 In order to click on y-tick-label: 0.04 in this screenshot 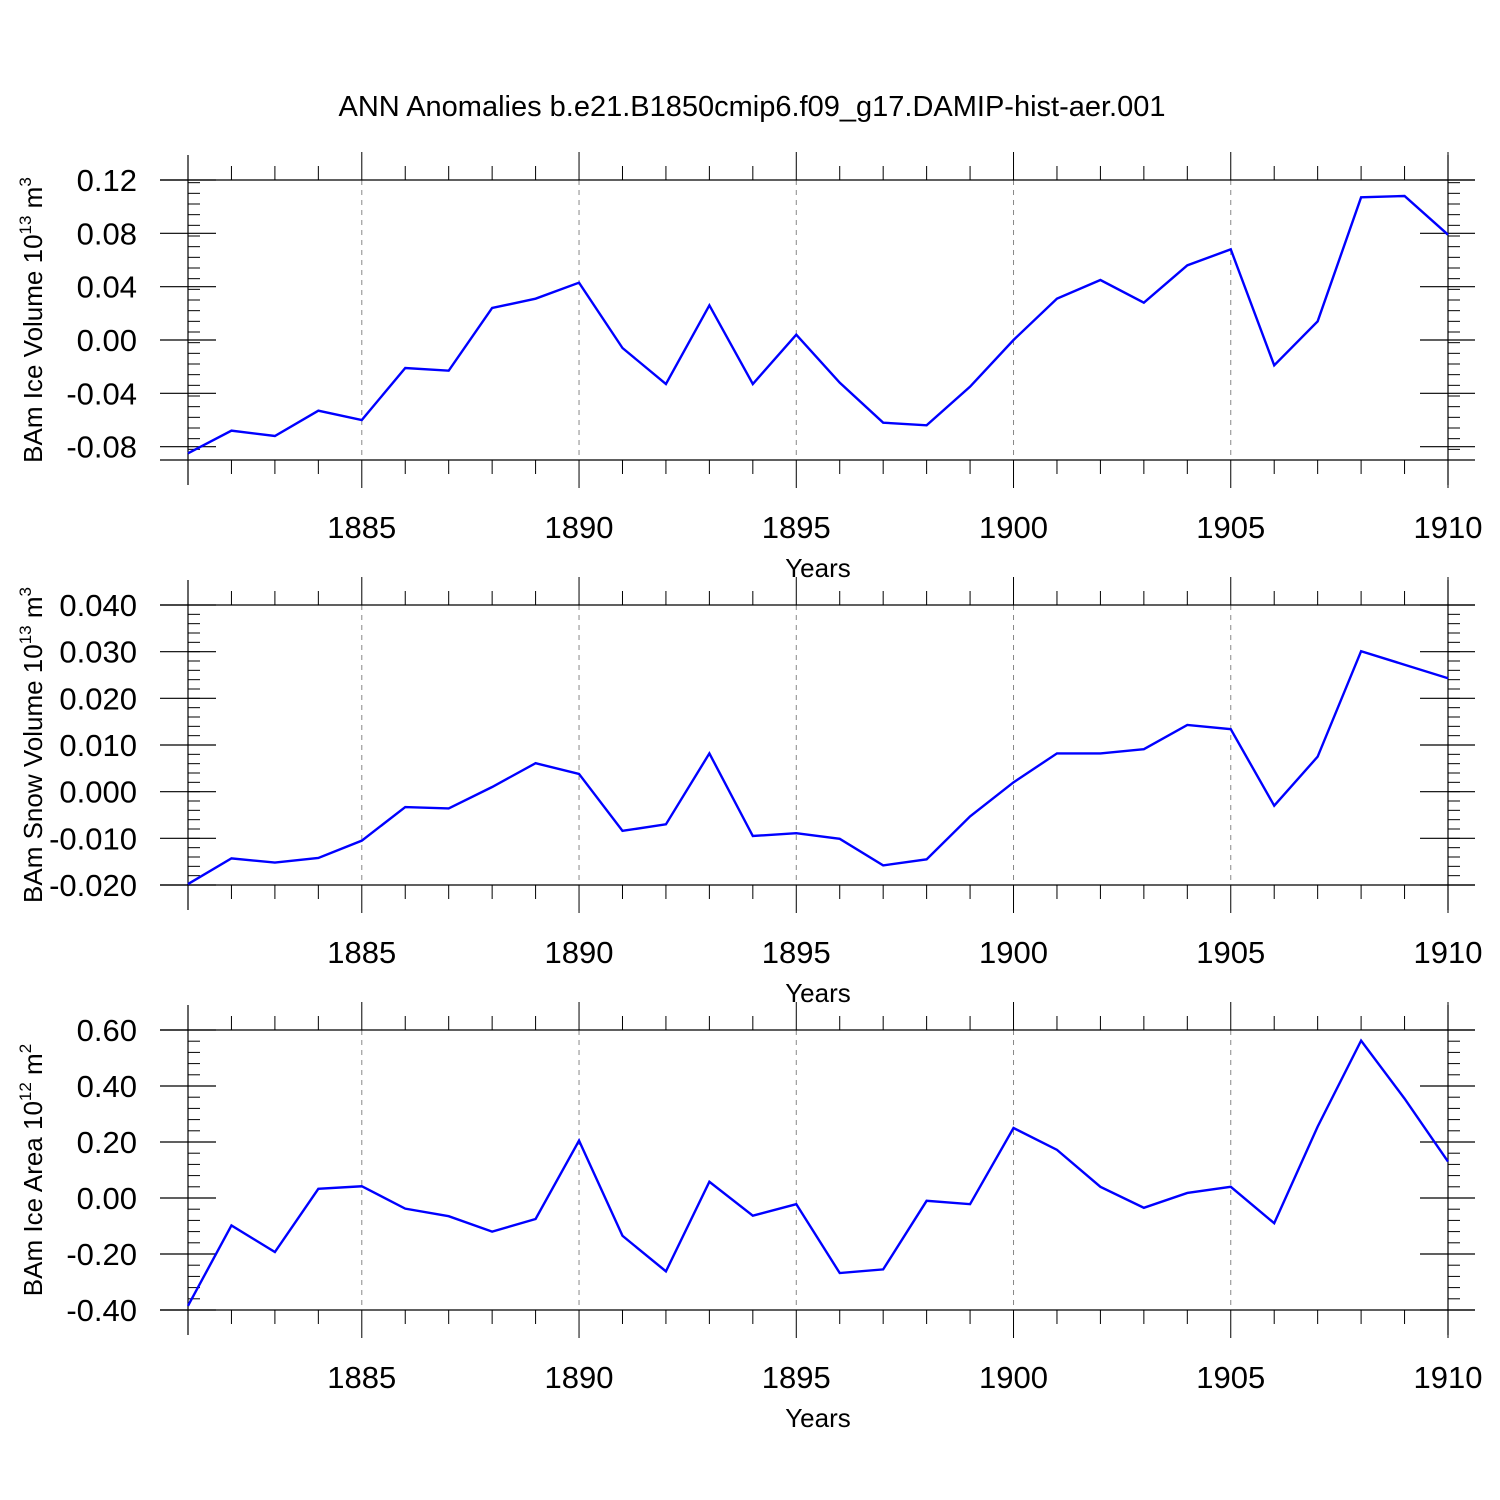, I will do `click(107, 287)`.